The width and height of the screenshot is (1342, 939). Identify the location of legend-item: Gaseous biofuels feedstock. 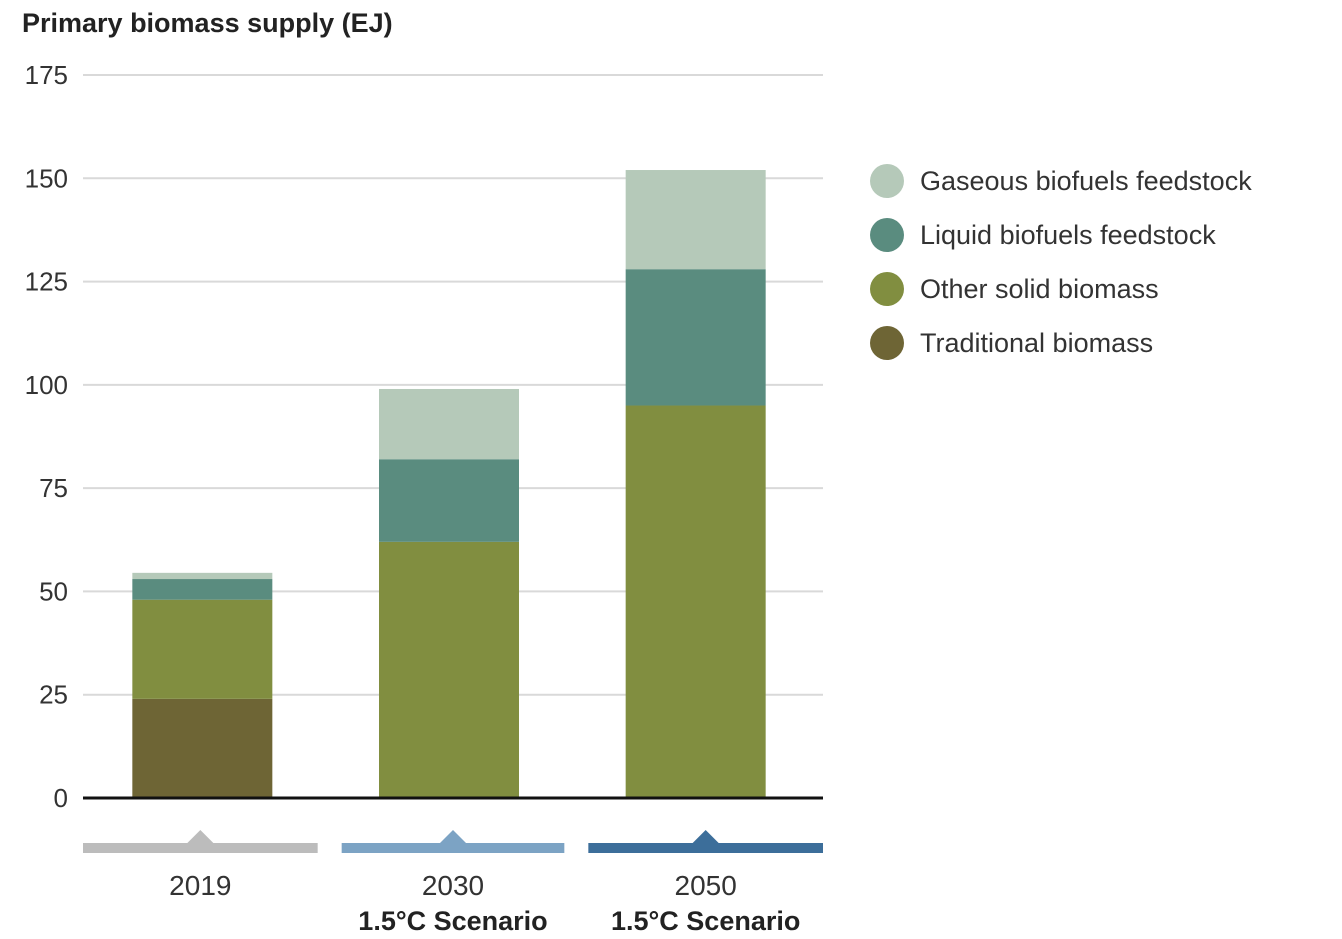
(1061, 181).